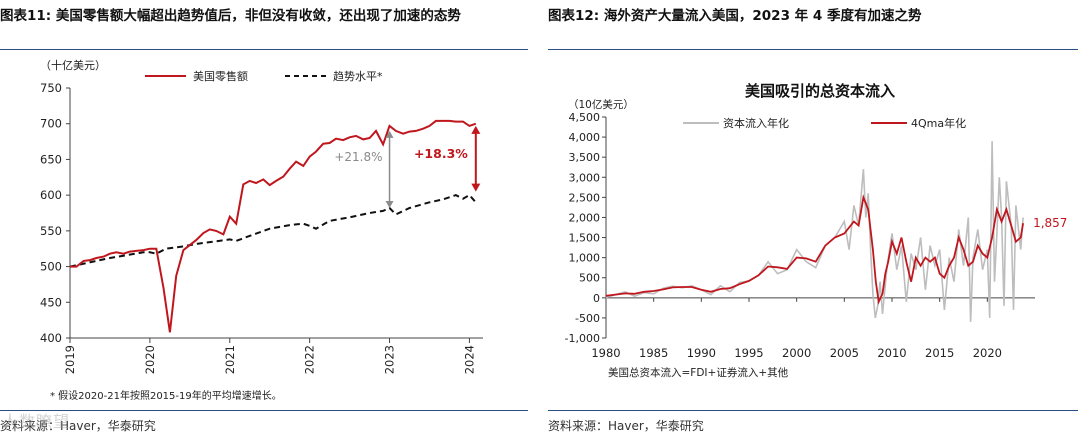  I want to click on x-tick-label: 2015, so click(939, 353).